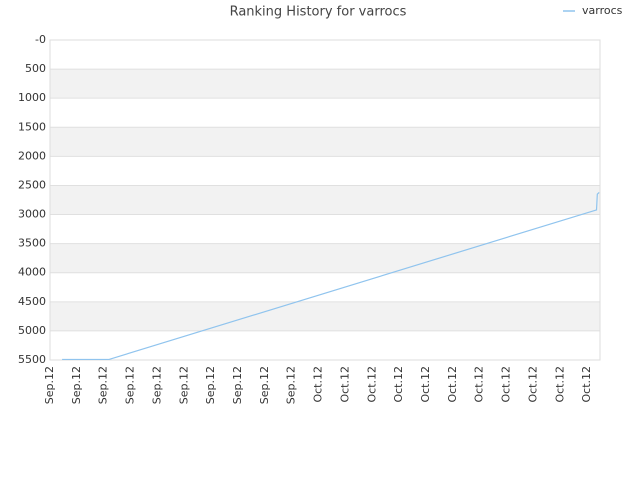  I want to click on y-tick-label: 2500, so click(32, 184).